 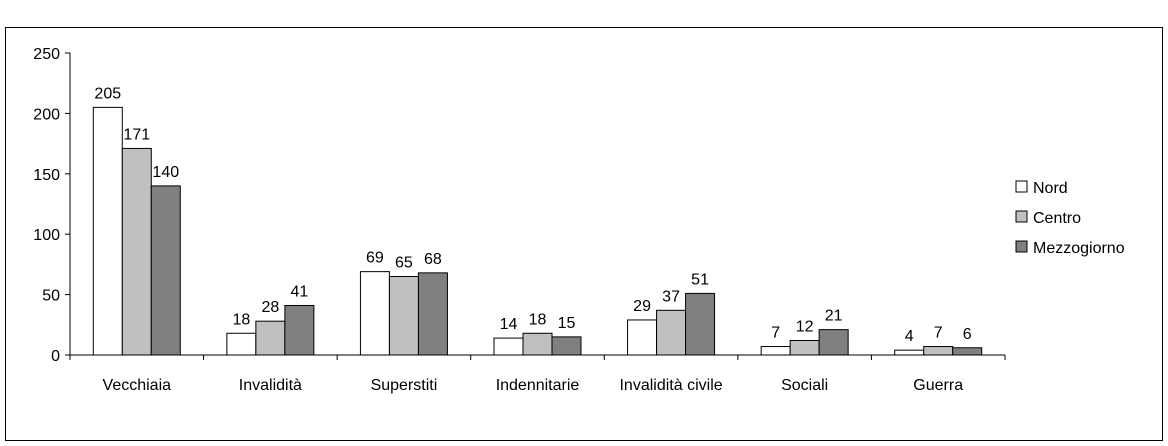 What do you see at coordinates (967, 334) in the screenshot?
I see `value-label: 6` at bounding box center [967, 334].